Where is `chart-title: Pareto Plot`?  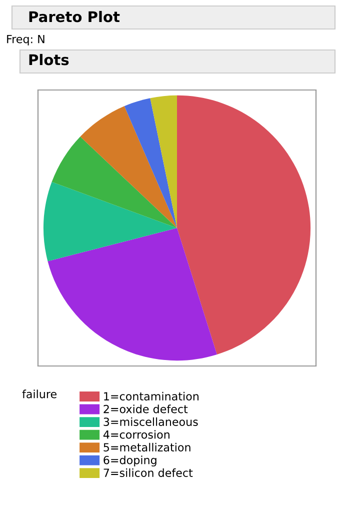 chart-title: Pareto Plot is located at coordinates (74, 16).